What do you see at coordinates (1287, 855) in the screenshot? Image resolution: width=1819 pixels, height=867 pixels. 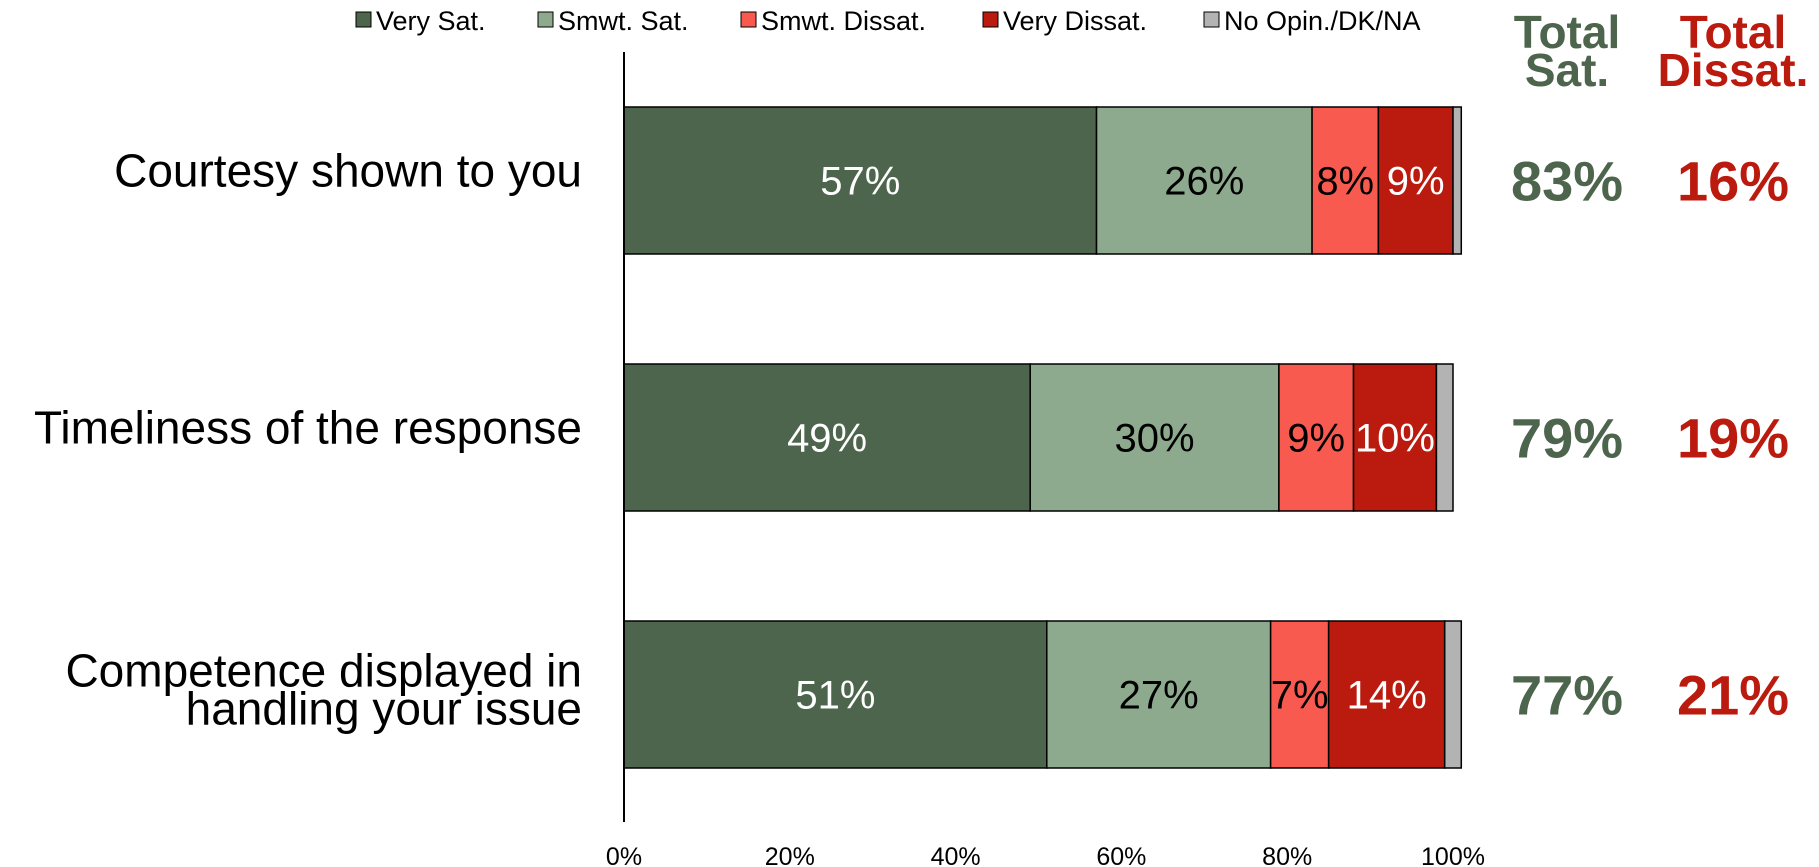 I see `x-tick-label: 80%` at bounding box center [1287, 855].